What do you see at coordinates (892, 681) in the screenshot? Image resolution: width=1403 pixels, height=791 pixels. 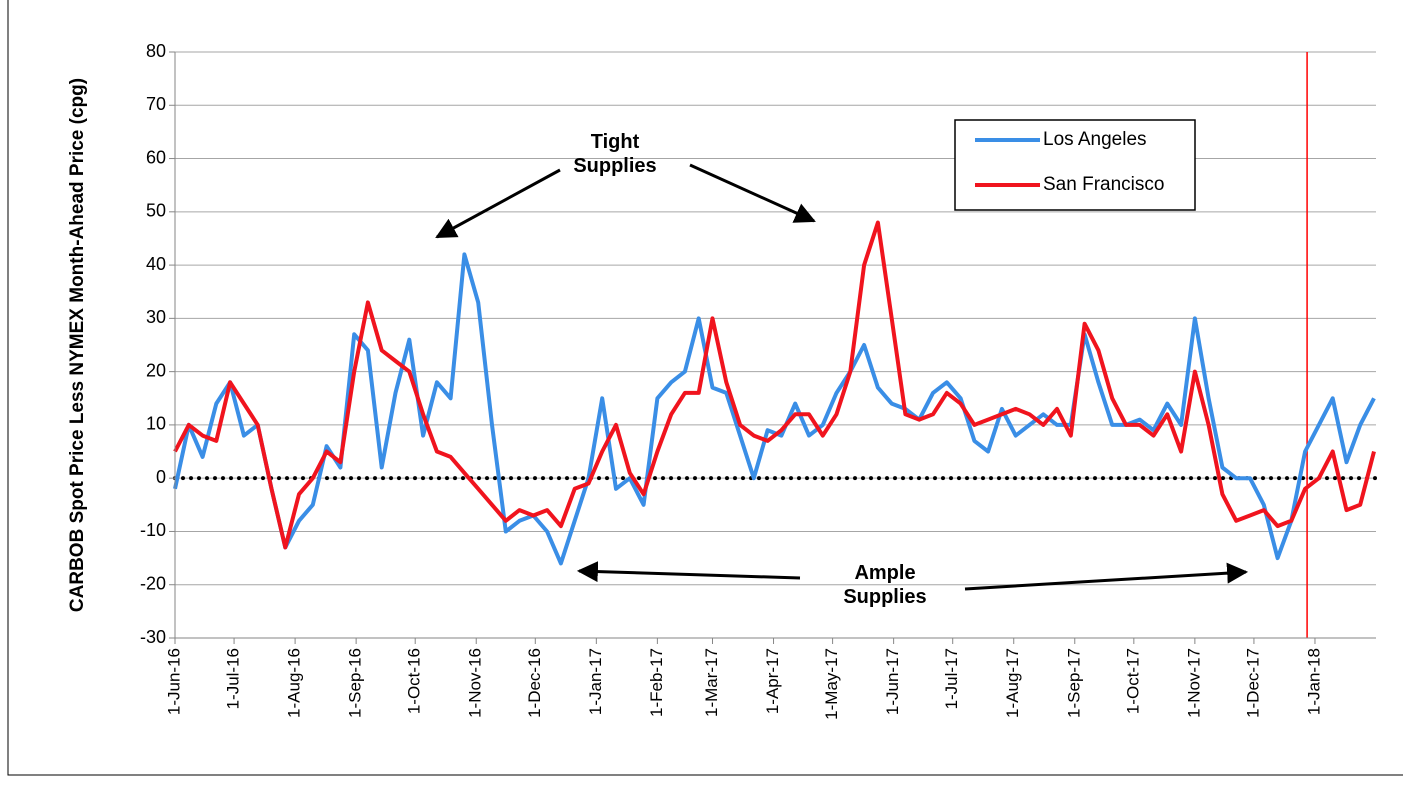 I see `x-tick-label: 1-Jun-17` at bounding box center [892, 681].